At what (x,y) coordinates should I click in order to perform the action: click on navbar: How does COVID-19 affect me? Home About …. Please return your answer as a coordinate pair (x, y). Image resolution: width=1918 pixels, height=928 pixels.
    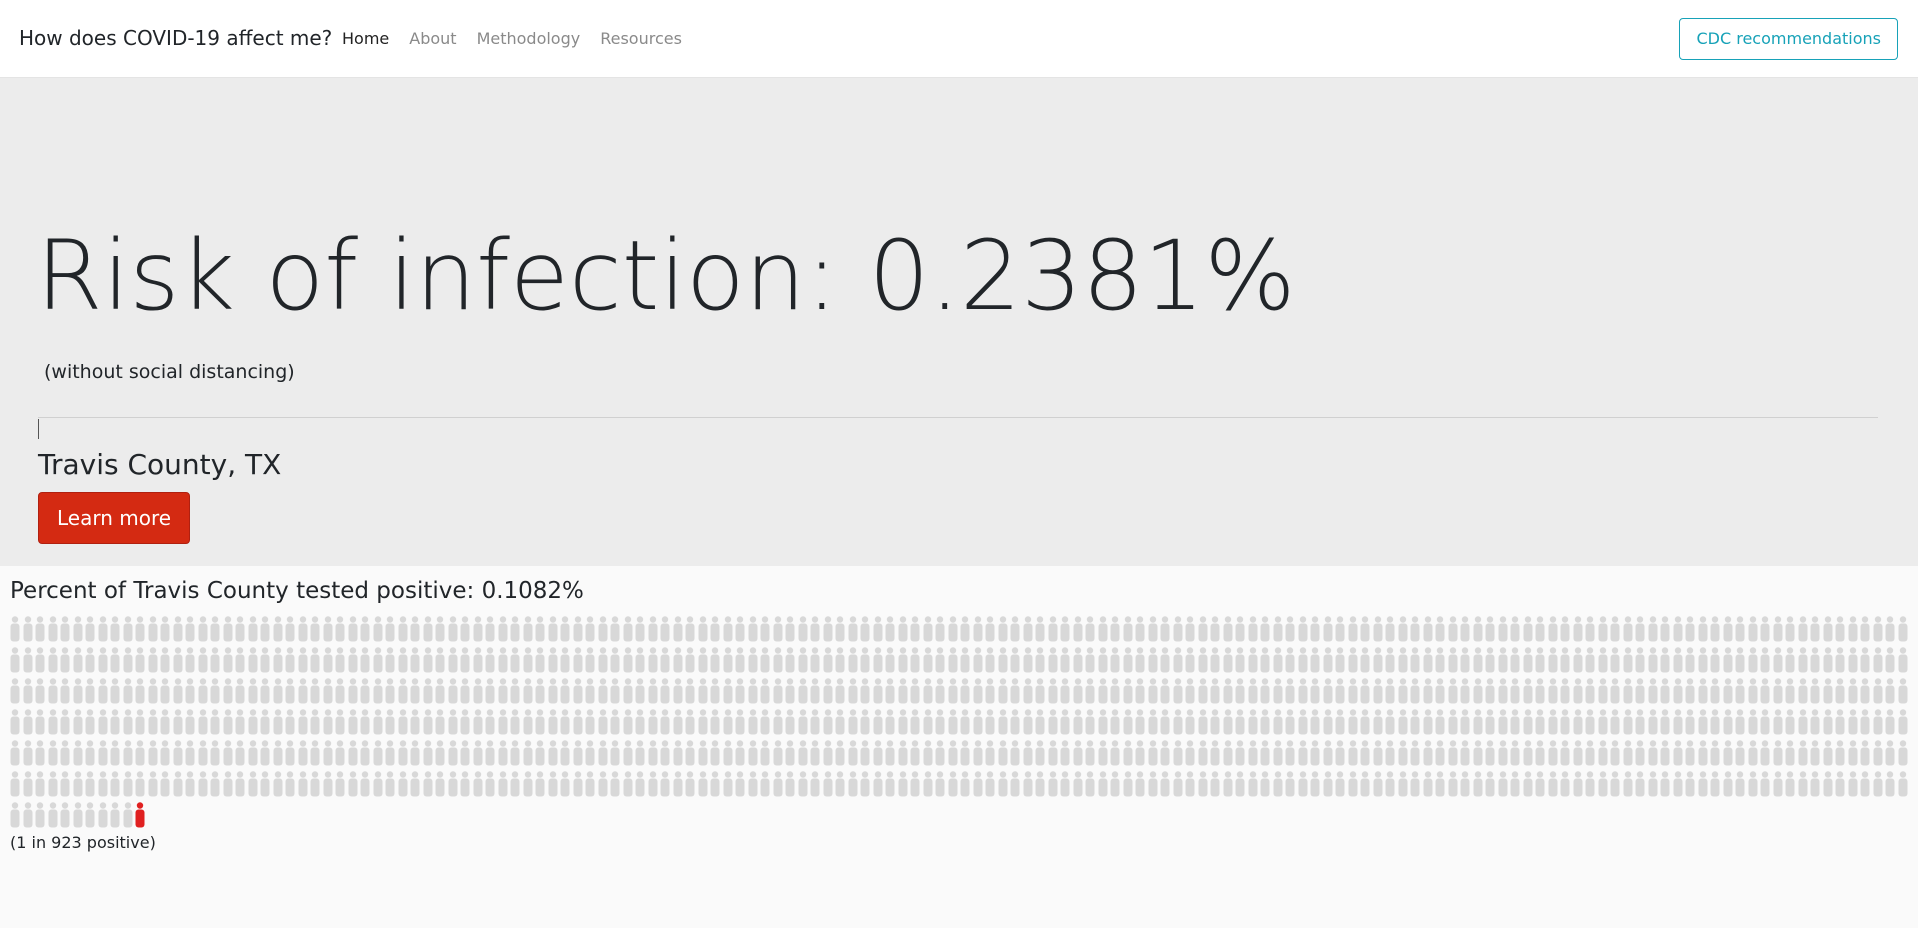
    Looking at the image, I should click on (959, 39).